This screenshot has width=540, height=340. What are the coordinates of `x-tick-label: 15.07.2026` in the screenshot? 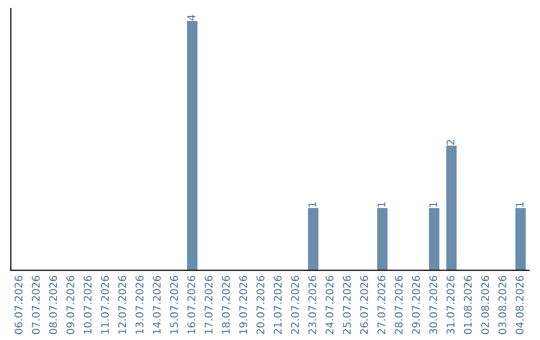 It's located at (174, 305).